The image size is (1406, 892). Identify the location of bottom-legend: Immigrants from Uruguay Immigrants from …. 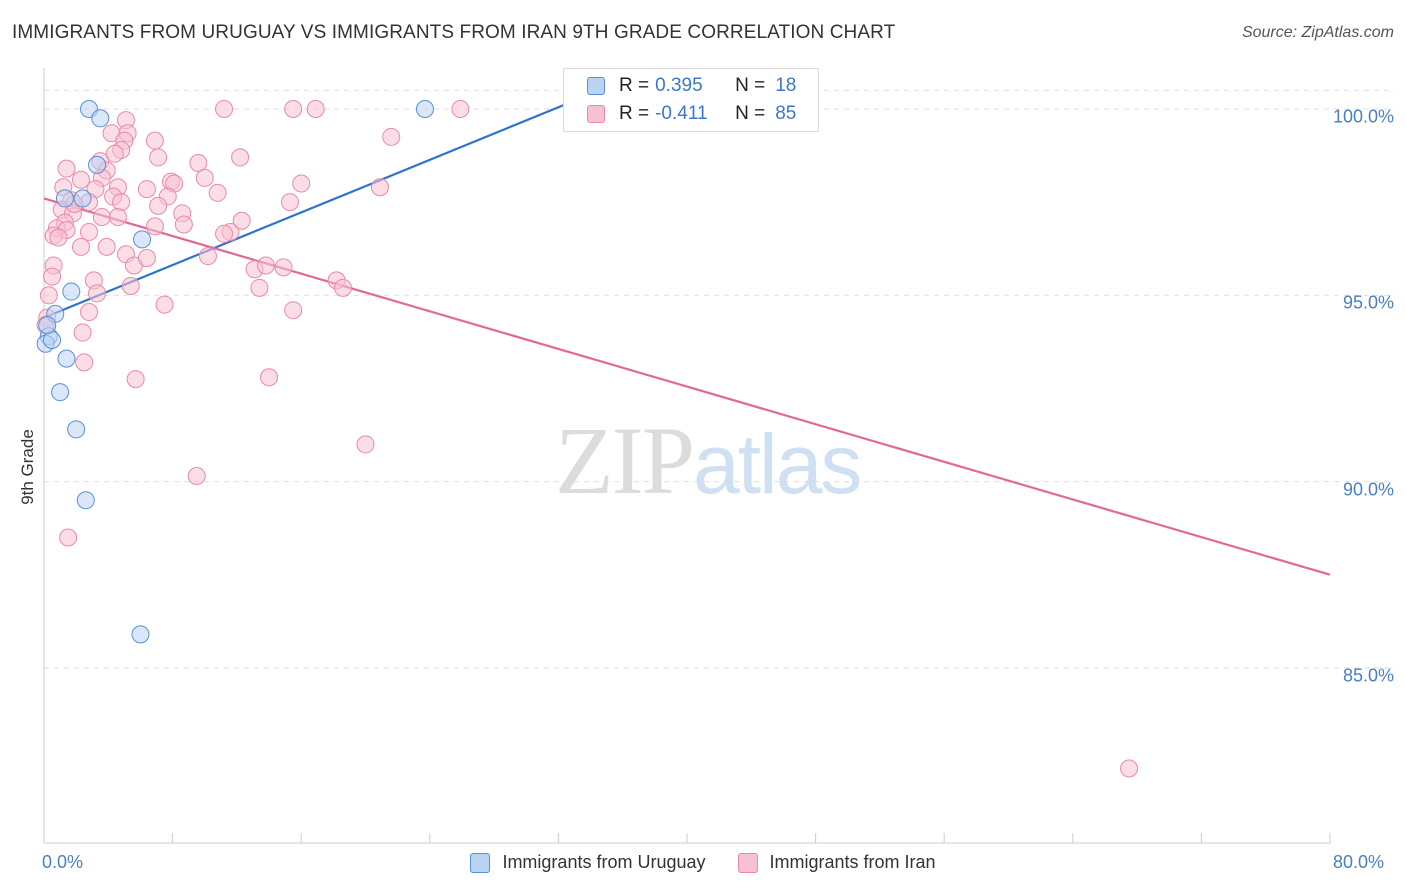
(703, 862).